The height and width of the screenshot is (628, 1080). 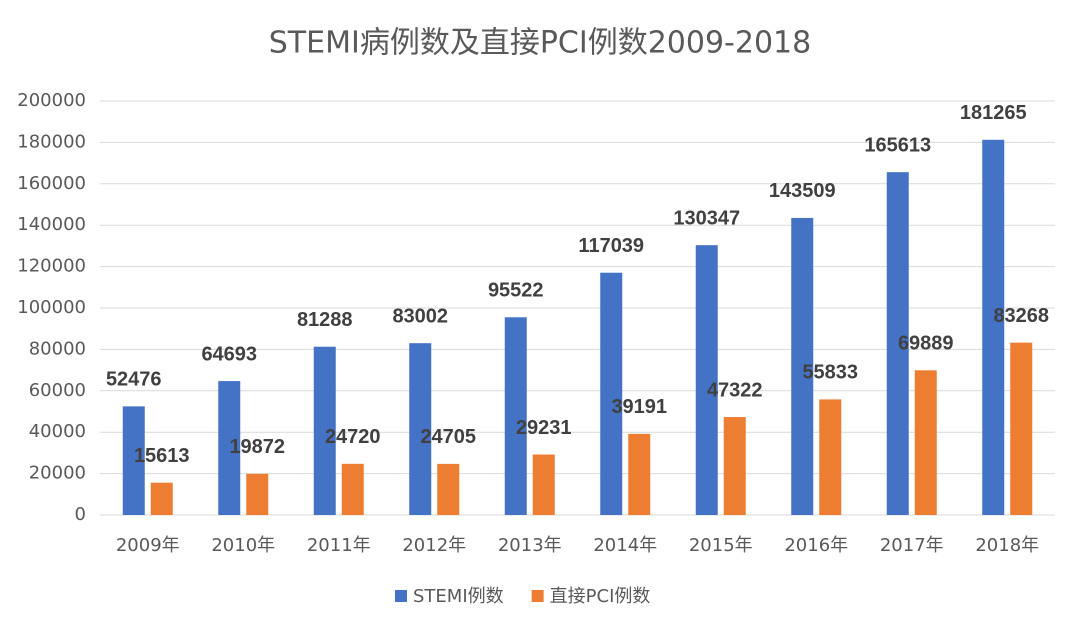 I want to click on data-label: 69889, so click(x=926, y=344).